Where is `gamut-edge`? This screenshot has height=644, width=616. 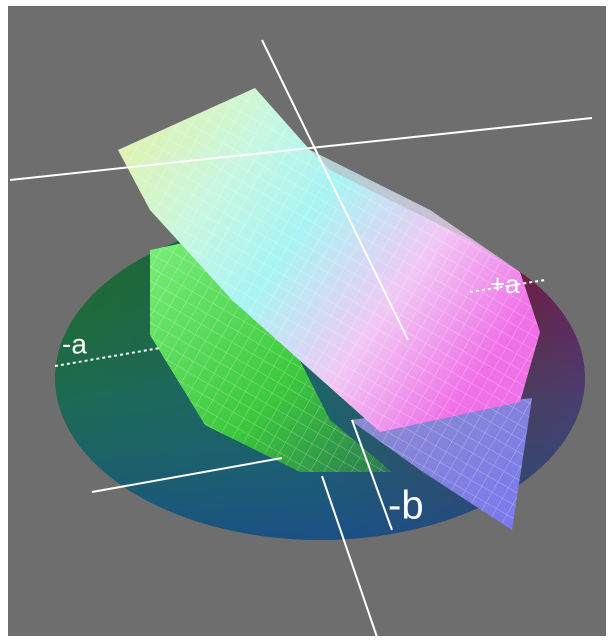
gamut-edge is located at coordinates (415, 211).